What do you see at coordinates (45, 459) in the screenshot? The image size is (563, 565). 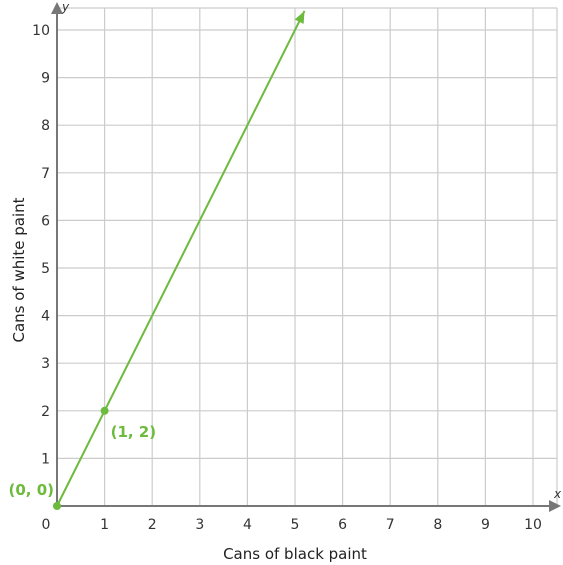 I see `y-tick-label-1: 1` at bounding box center [45, 459].